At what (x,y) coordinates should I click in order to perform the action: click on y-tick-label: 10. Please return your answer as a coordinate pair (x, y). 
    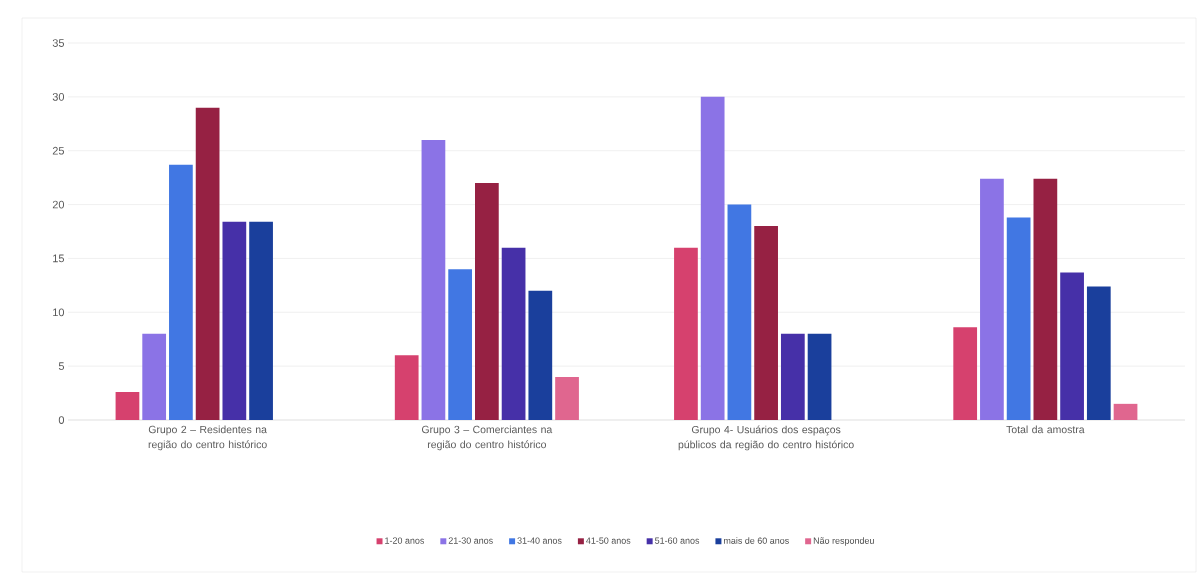
    Looking at the image, I should click on (59, 312).